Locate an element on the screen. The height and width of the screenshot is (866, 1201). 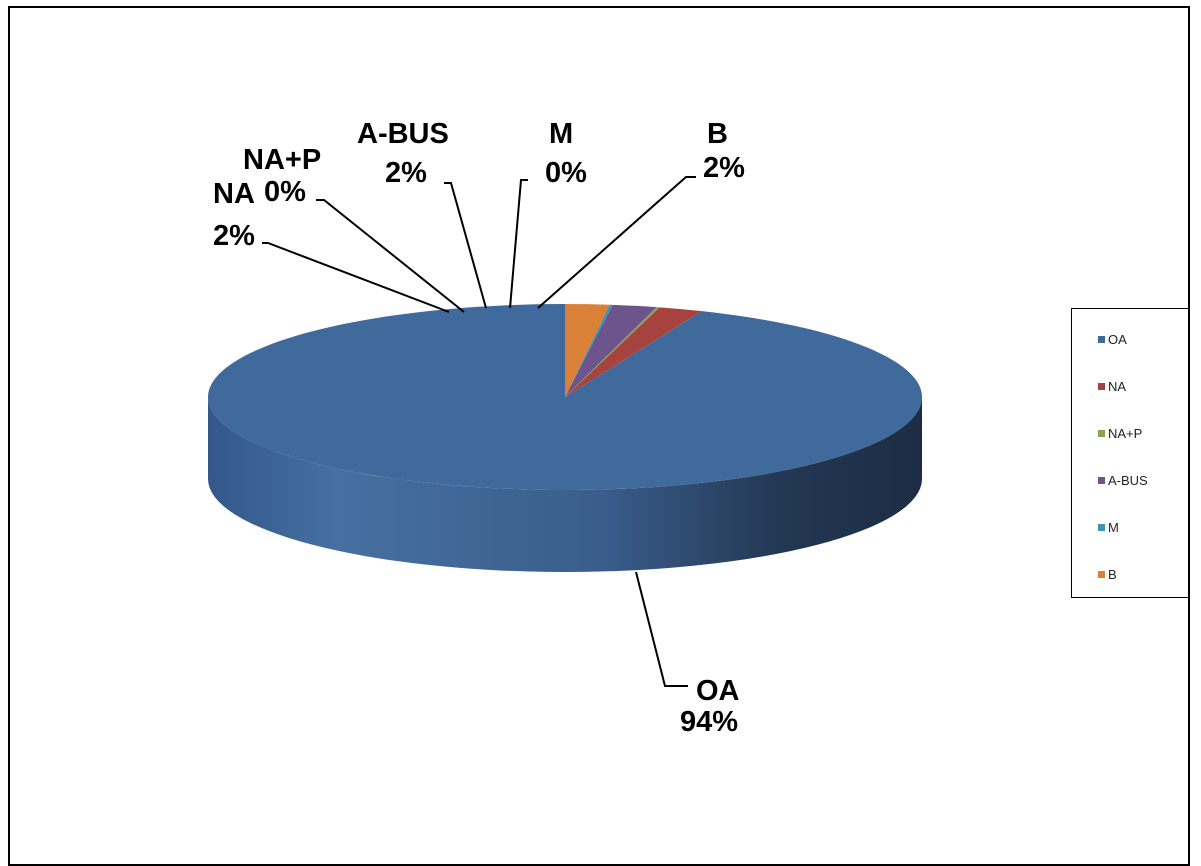
pie-slice-M is located at coordinates (589, 350).